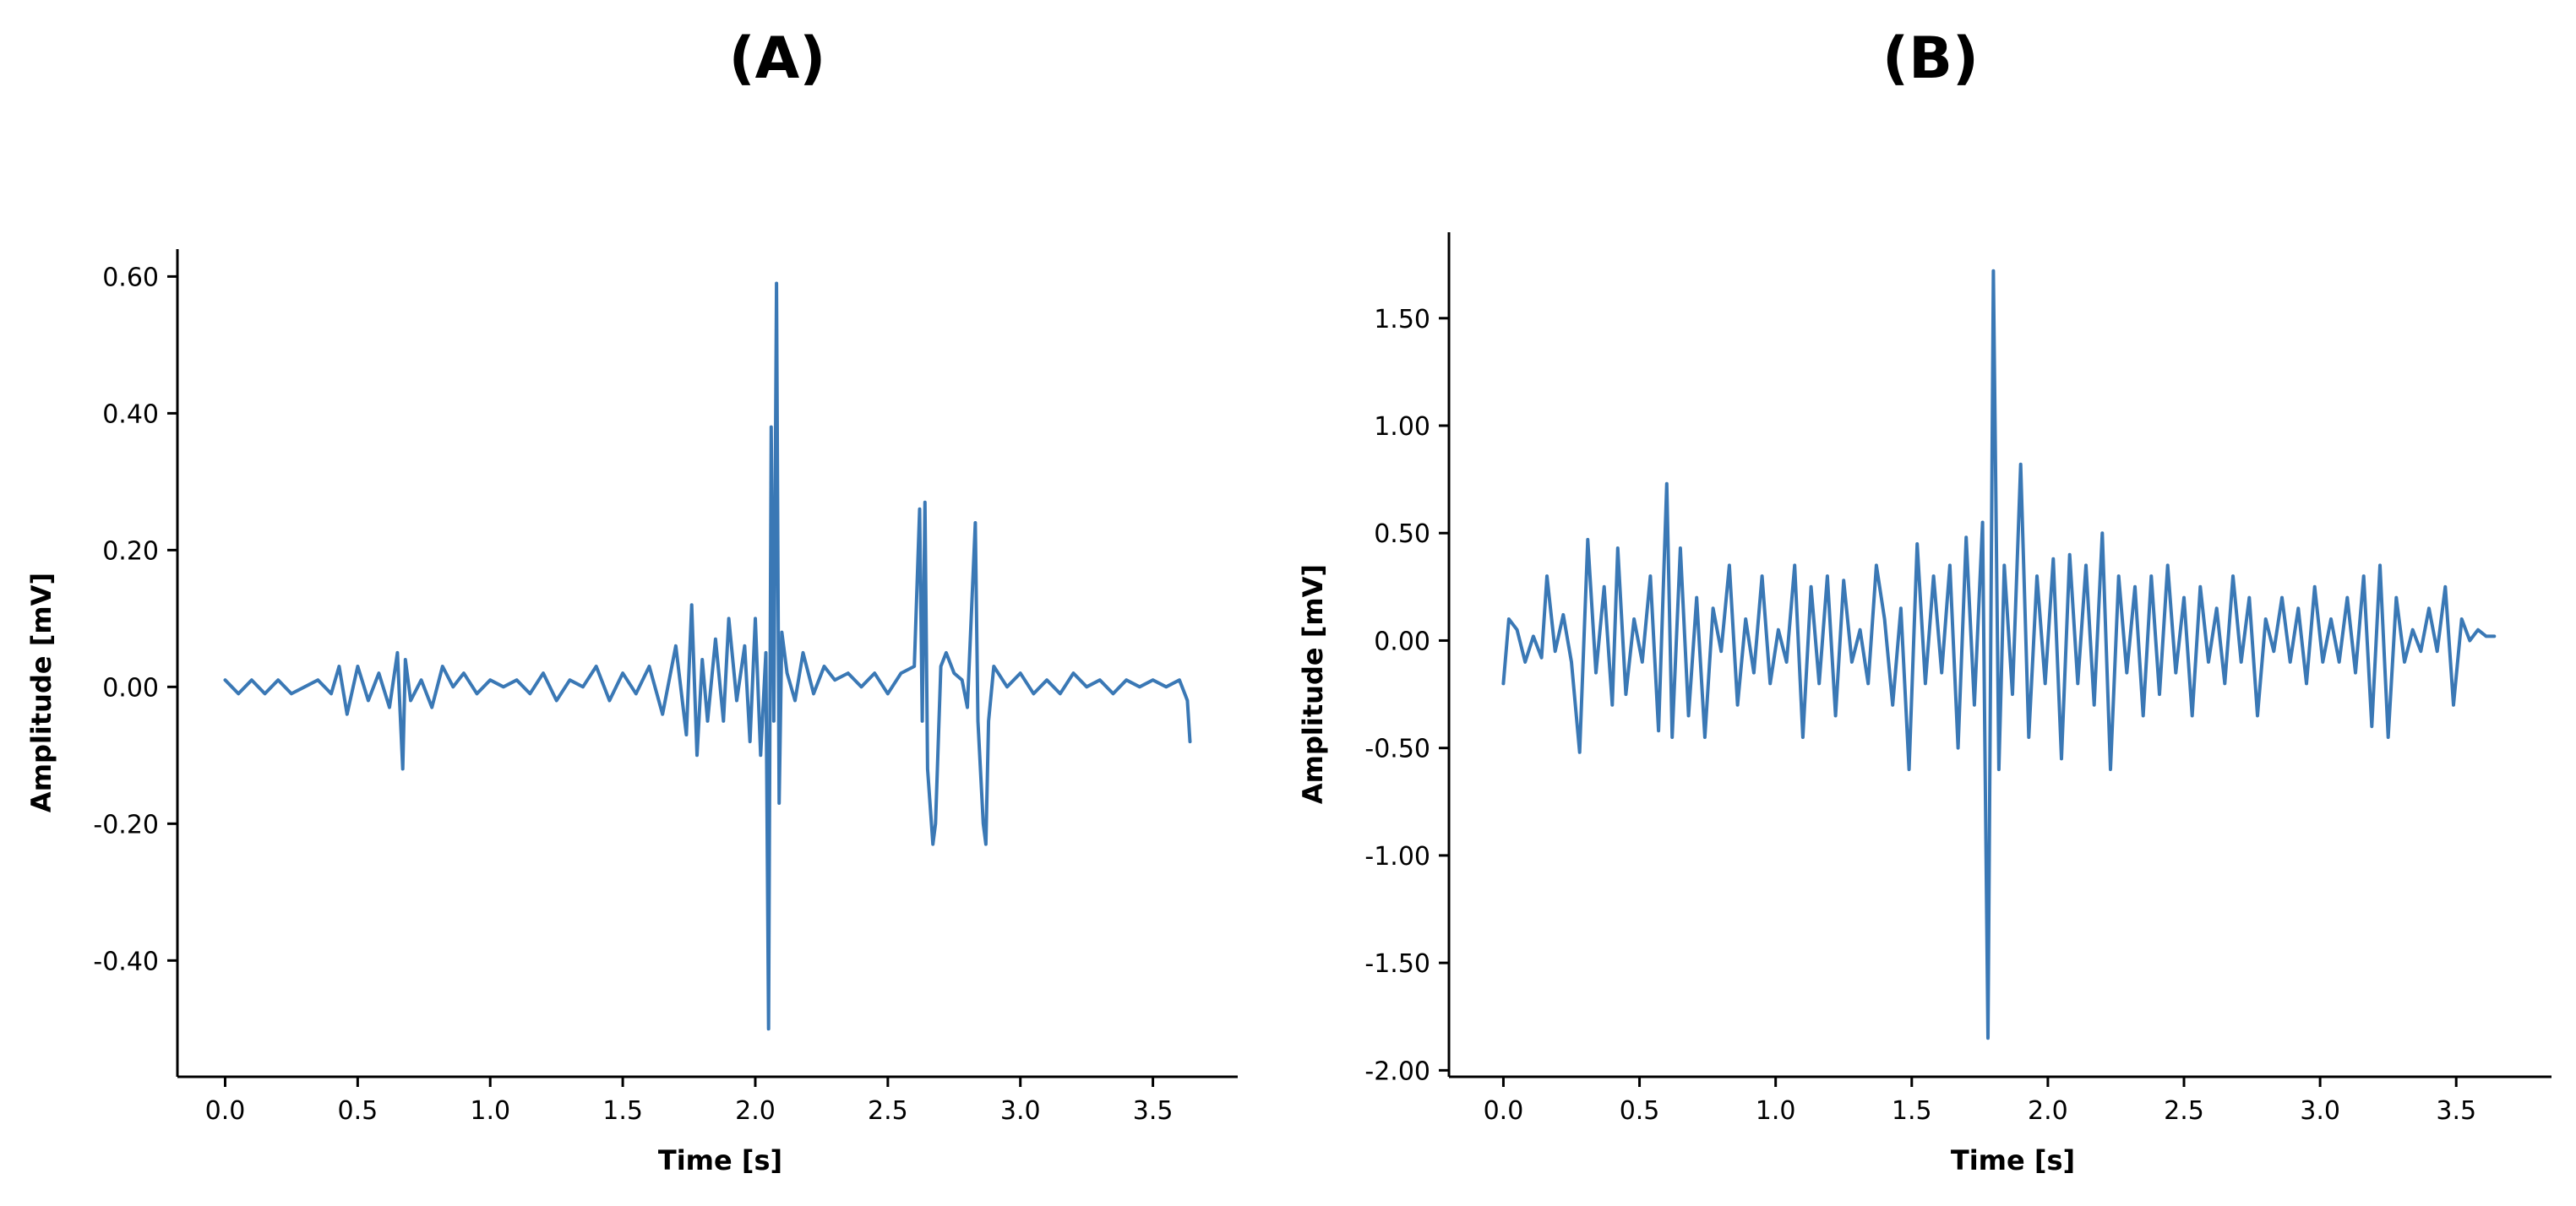  I want to click on y-tick-label: 0.40, so click(130, 414).